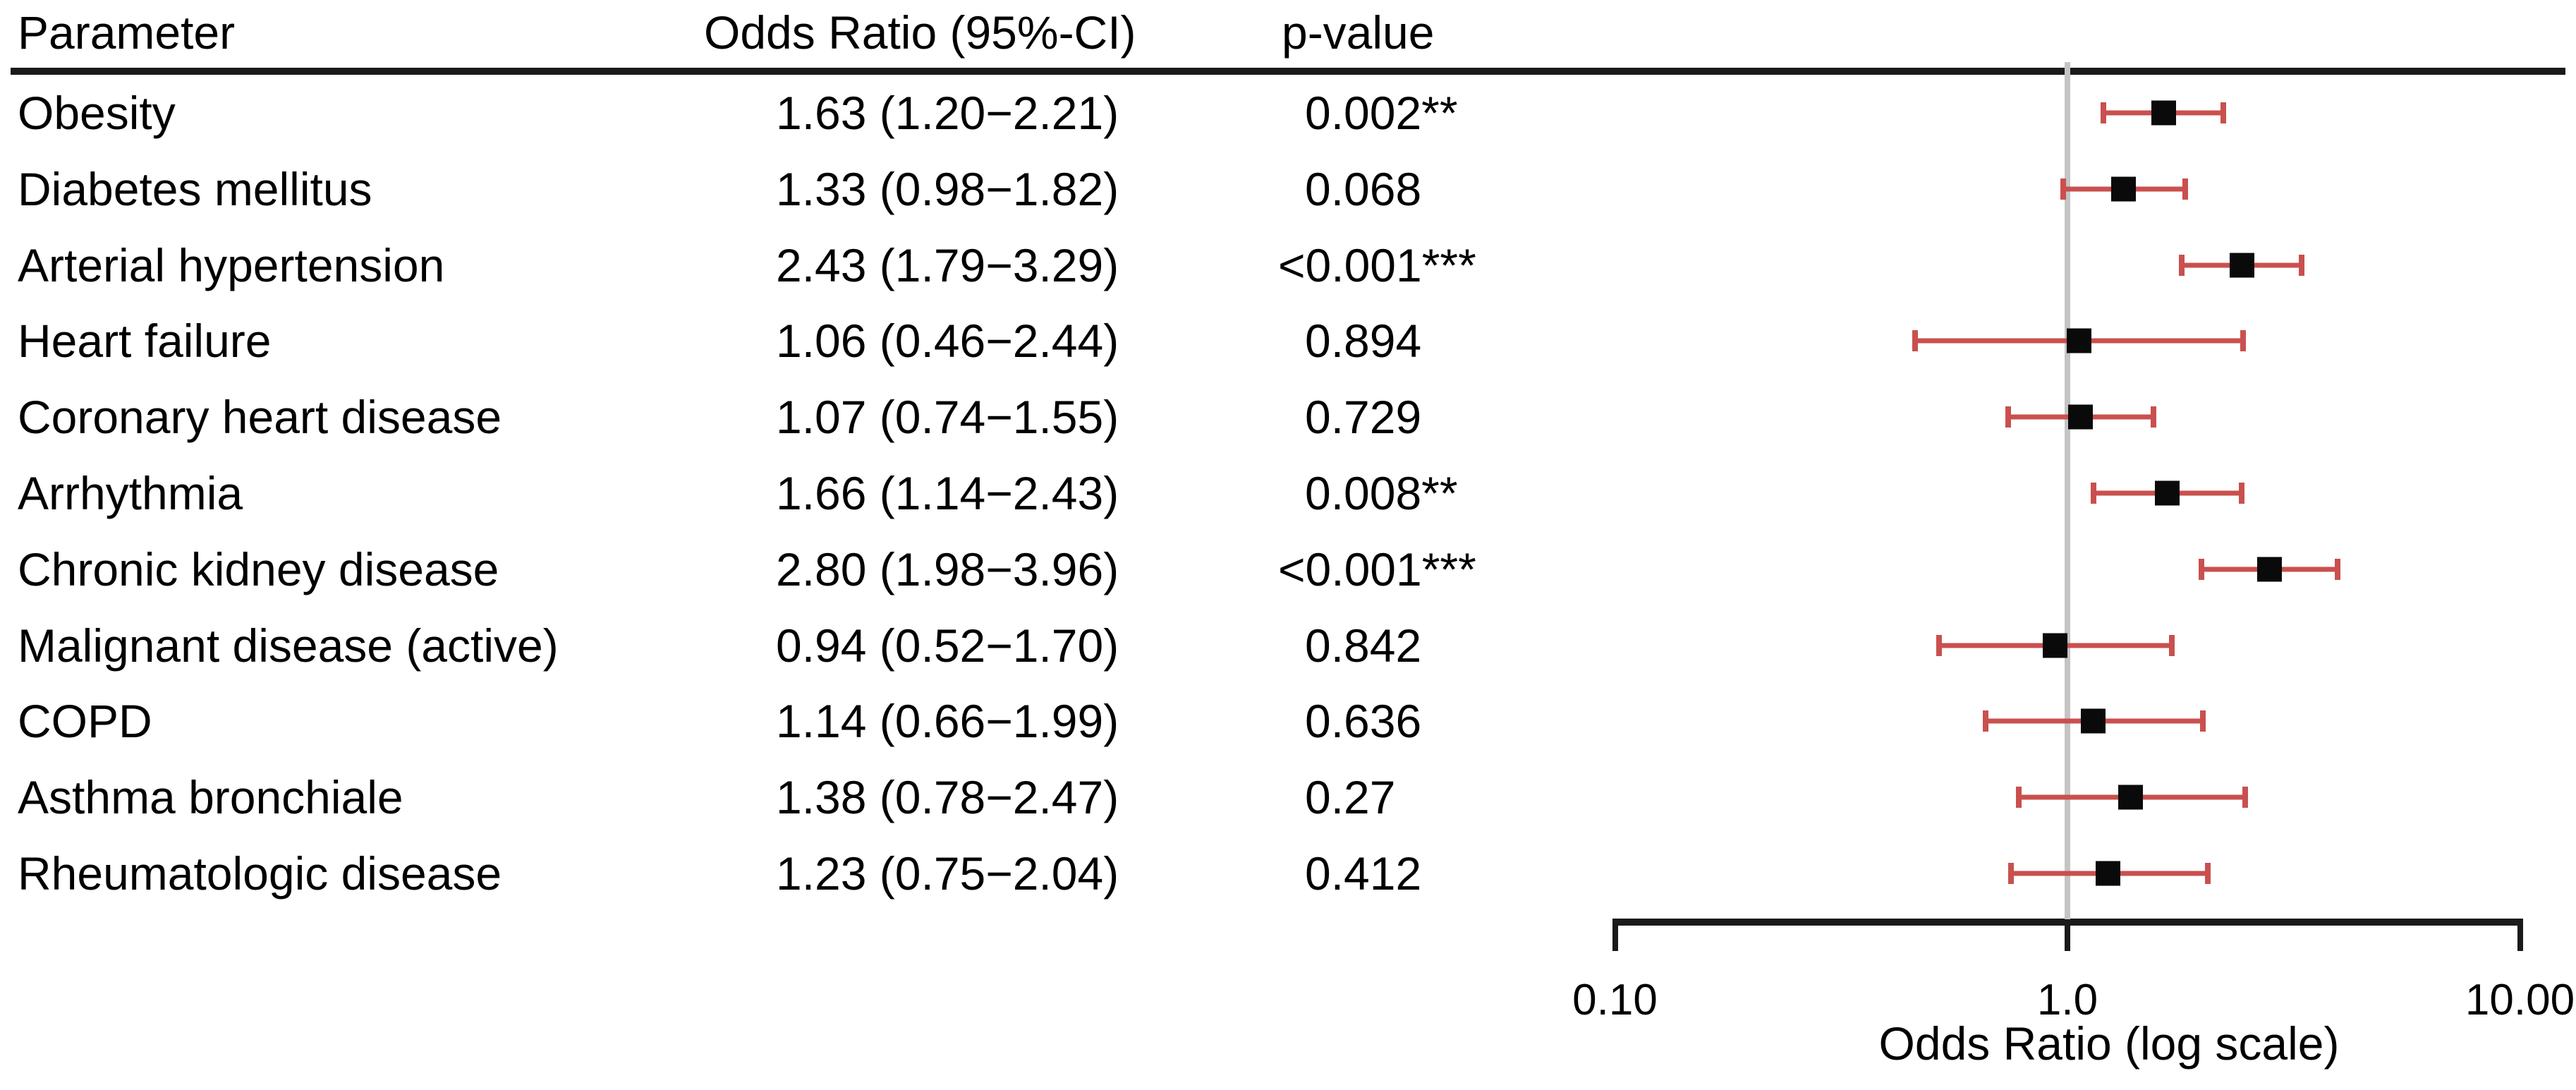  I want to click on or-ci-value: 2.43 (1.79−3.29), so click(947, 264).